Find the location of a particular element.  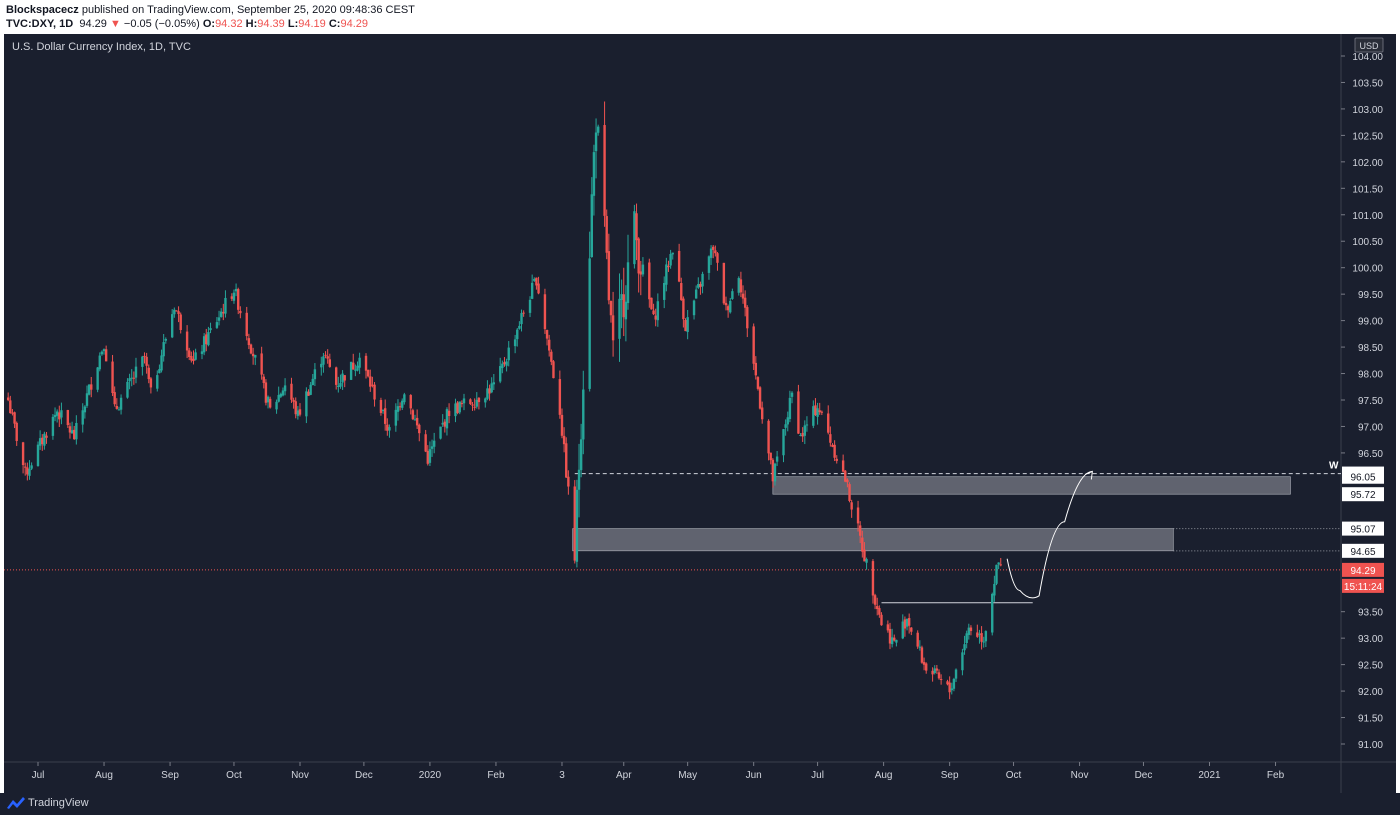

tradingview-logo-icon is located at coordinates (16, 803).